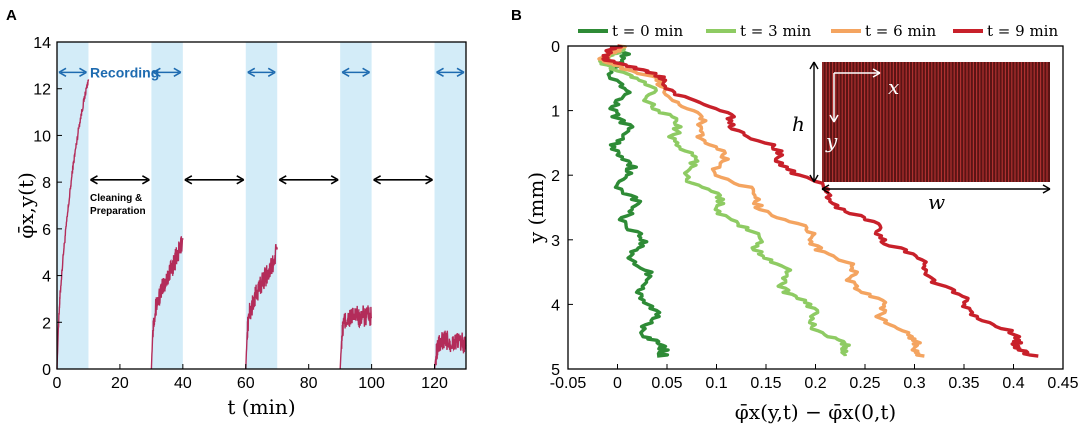  I want to click on cleaning-arrow-3-head-right, so click(334, 180).